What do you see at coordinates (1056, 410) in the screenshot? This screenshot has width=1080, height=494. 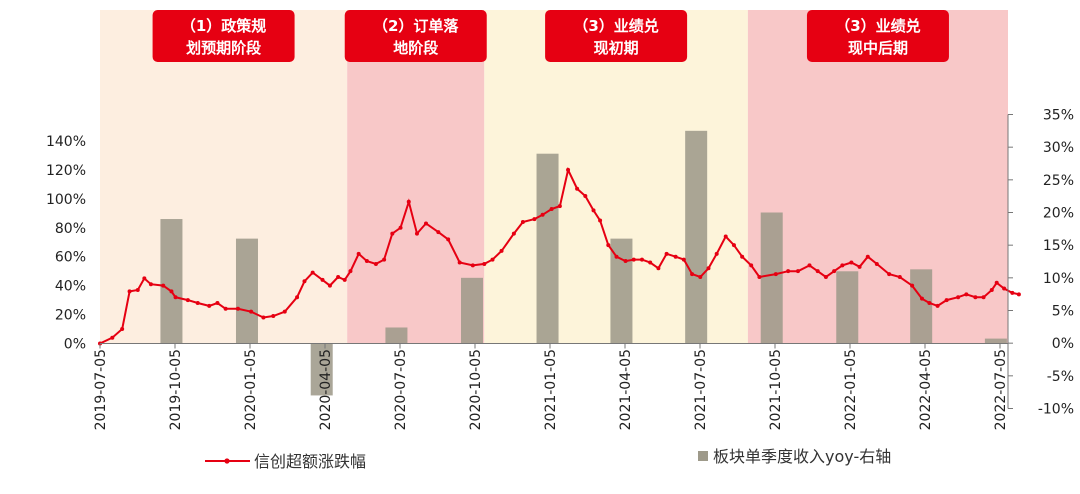 I see `y-right-tick-0: -10%` at bounding box center [1056, 410].